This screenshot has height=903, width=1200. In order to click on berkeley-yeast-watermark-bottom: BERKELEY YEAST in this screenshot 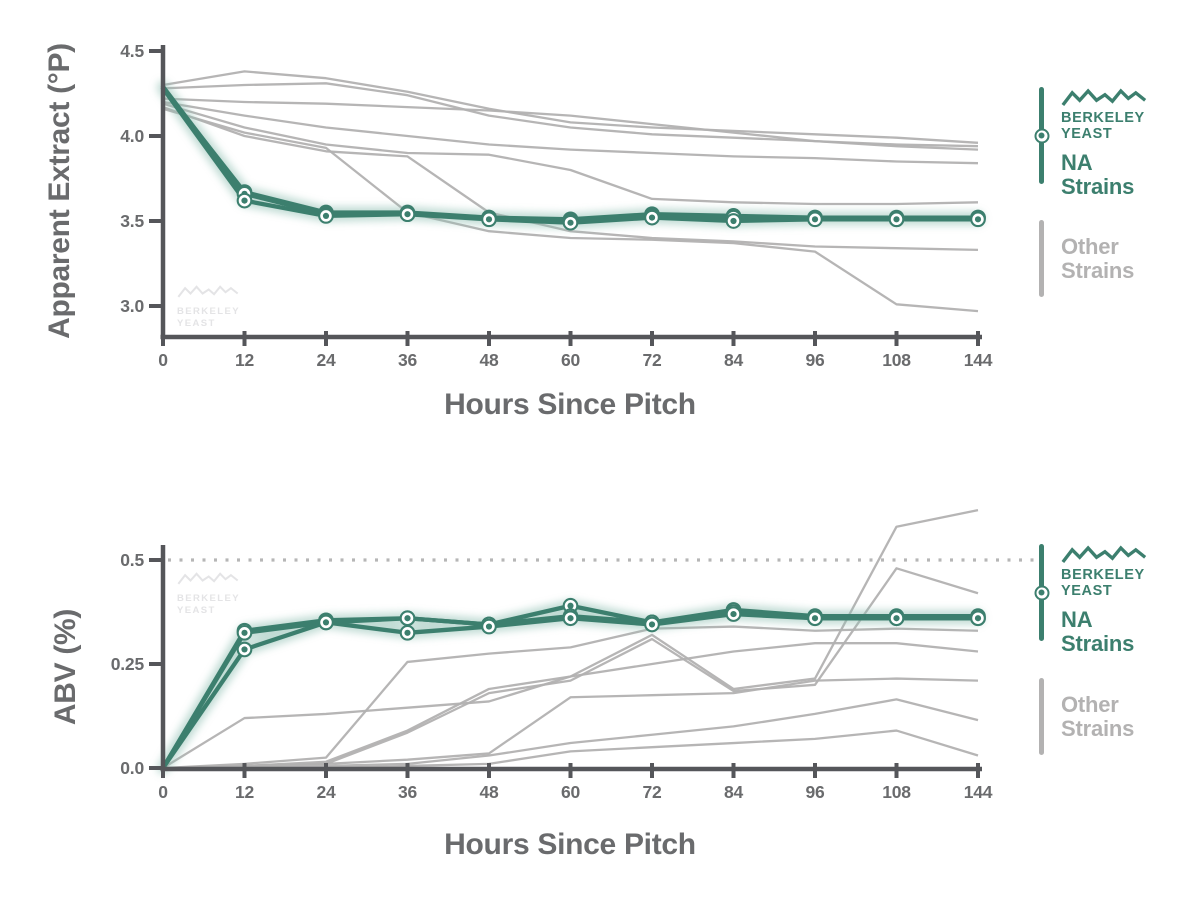, I will do `click(208, 594)`.